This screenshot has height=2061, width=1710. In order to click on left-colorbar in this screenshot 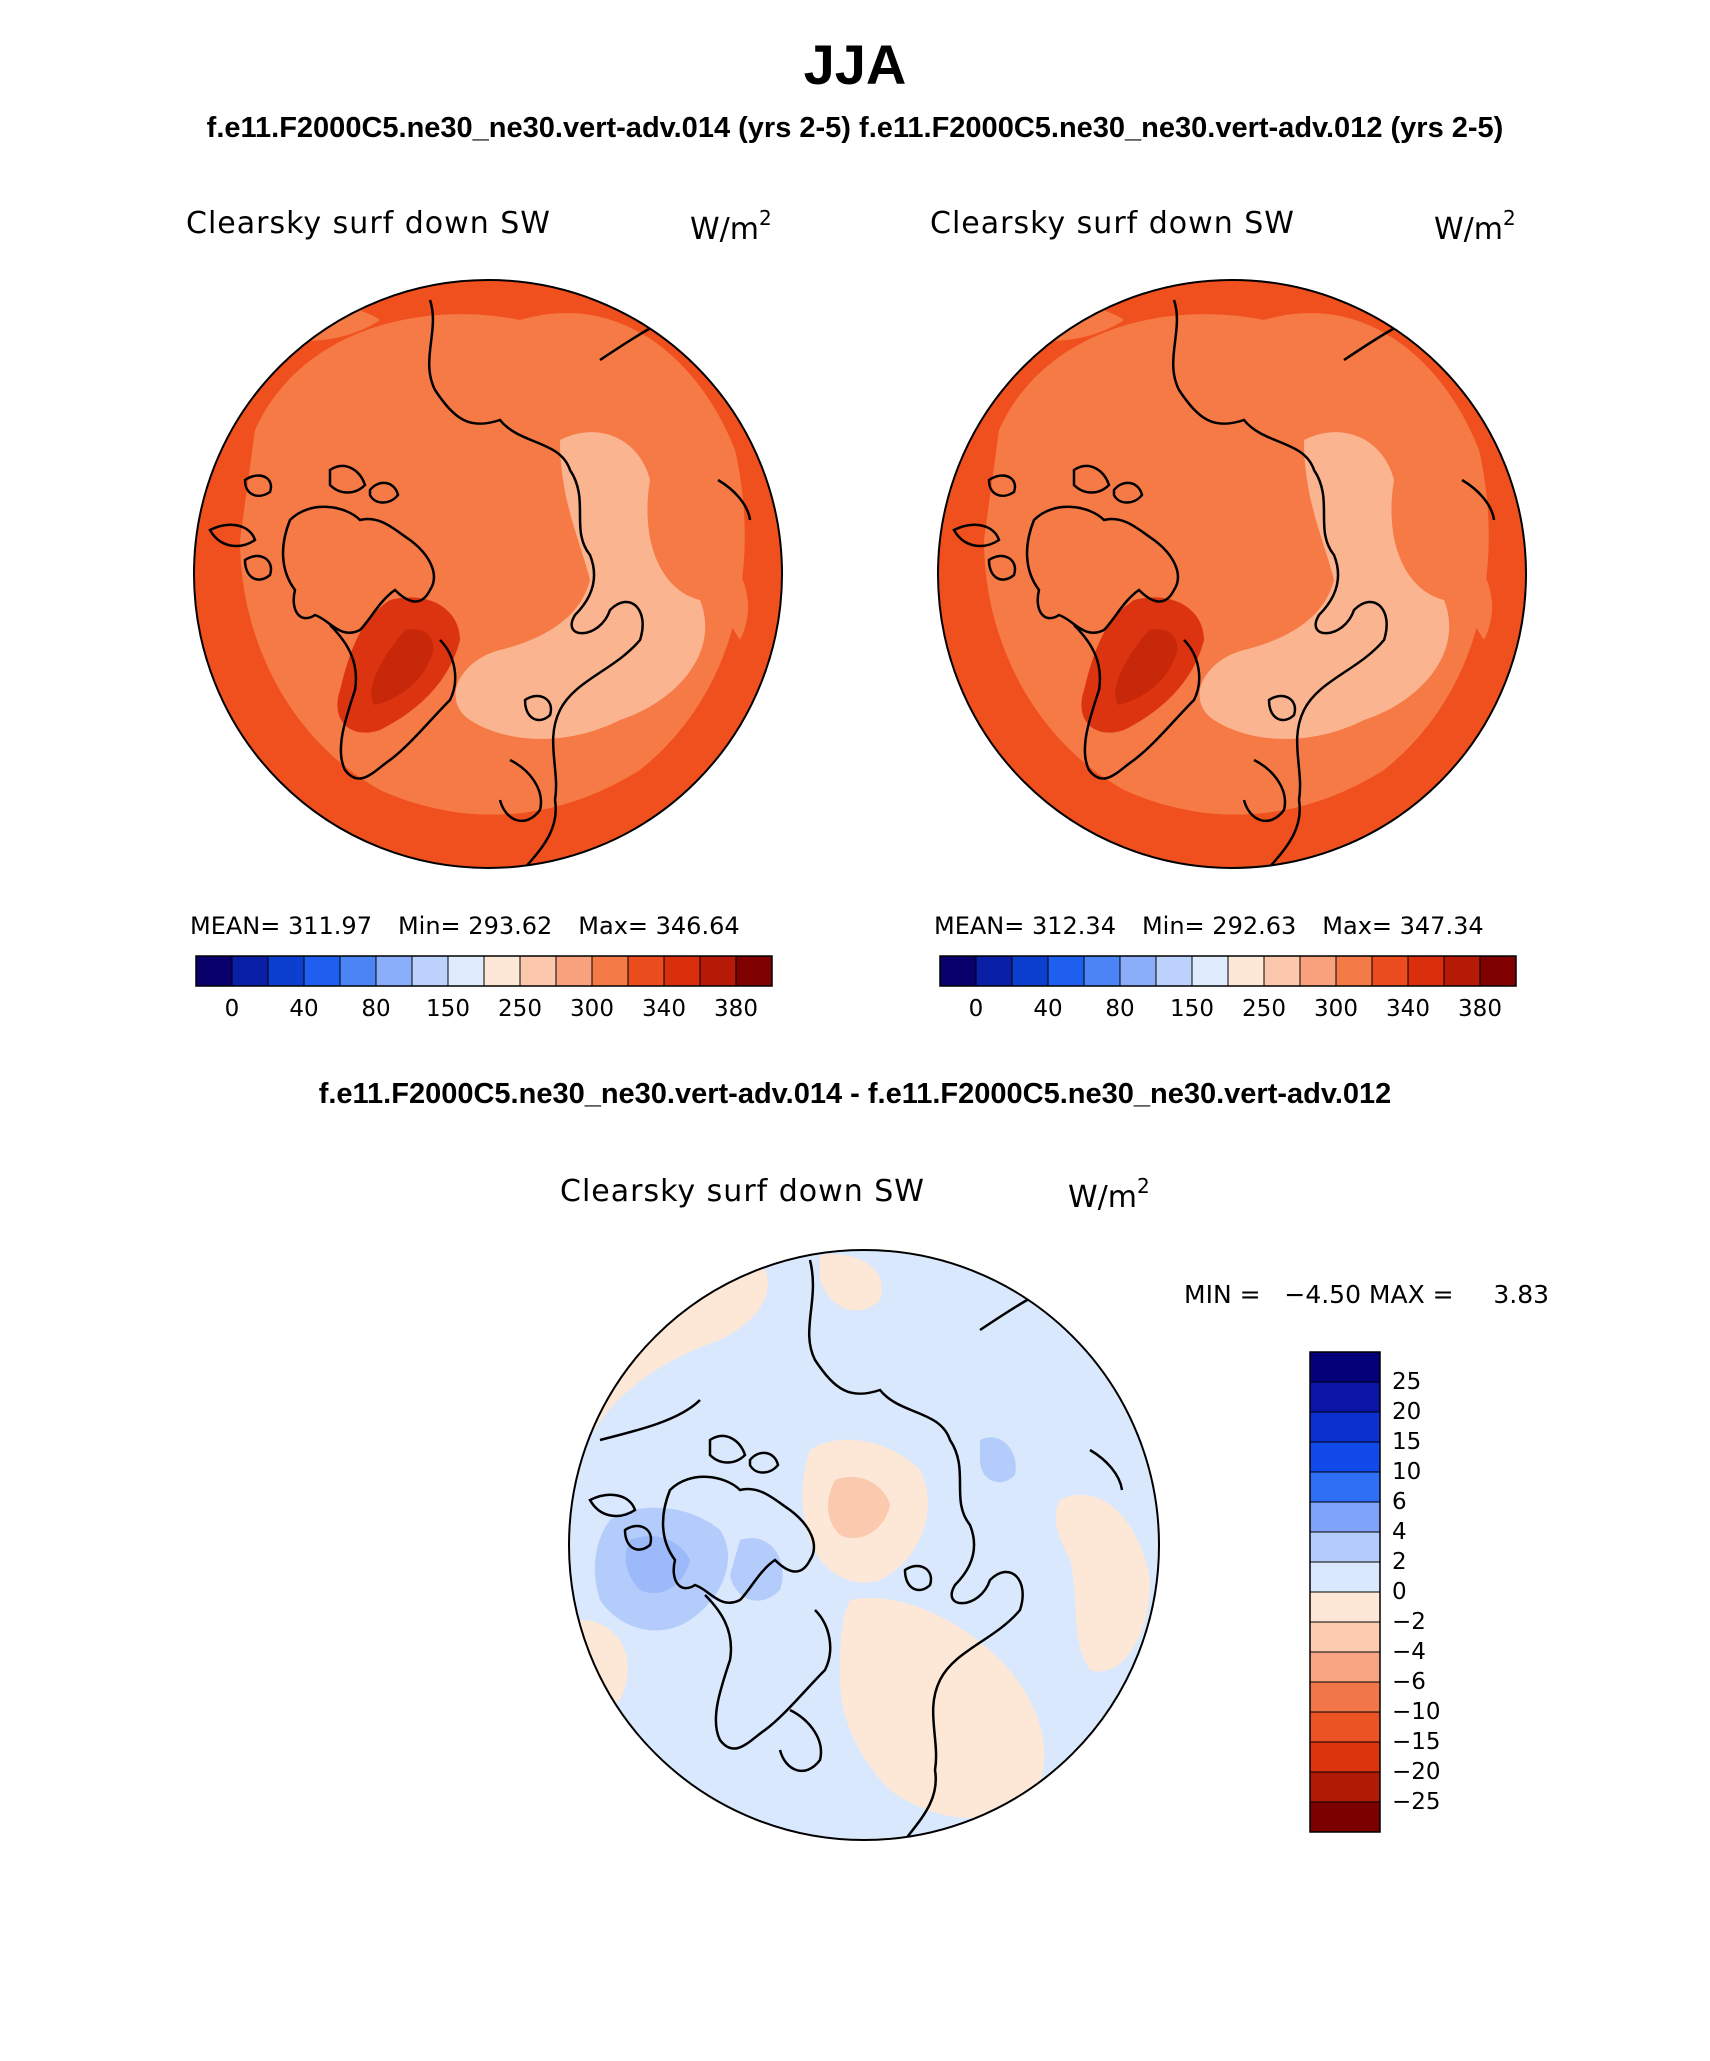, I will do `click(484, 971)`.